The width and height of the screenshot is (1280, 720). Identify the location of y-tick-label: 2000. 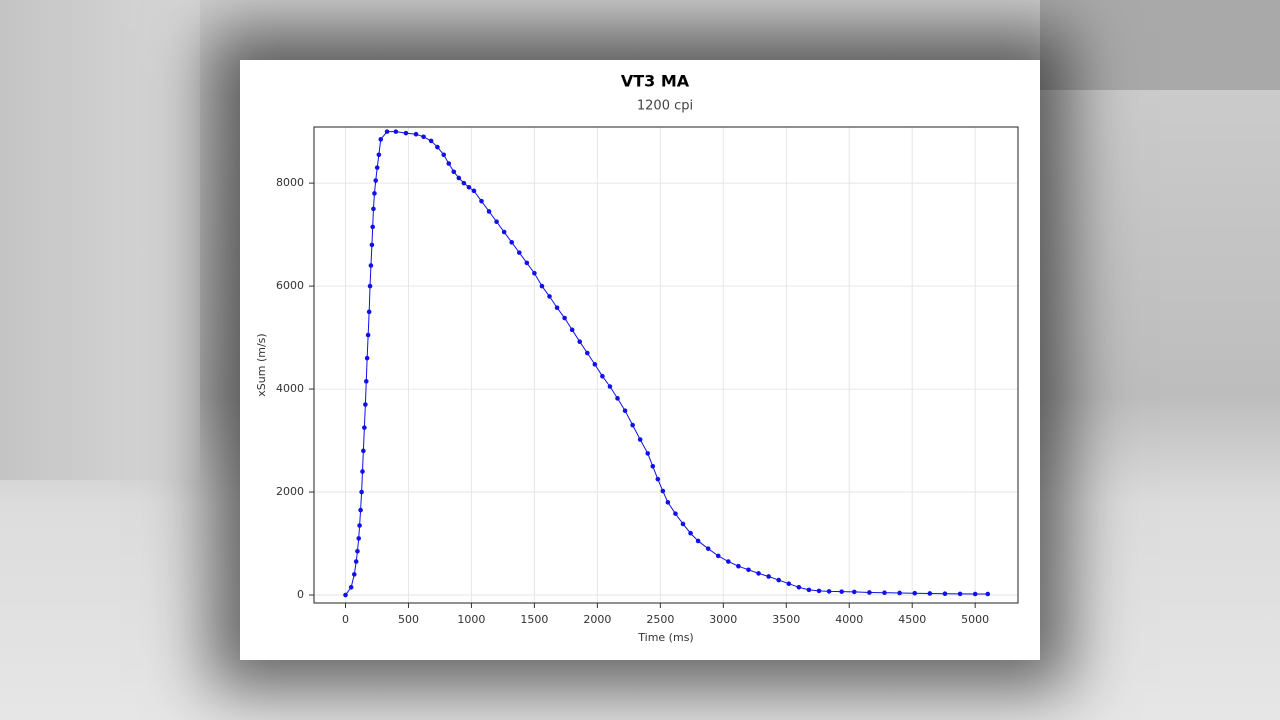
(290, 491).